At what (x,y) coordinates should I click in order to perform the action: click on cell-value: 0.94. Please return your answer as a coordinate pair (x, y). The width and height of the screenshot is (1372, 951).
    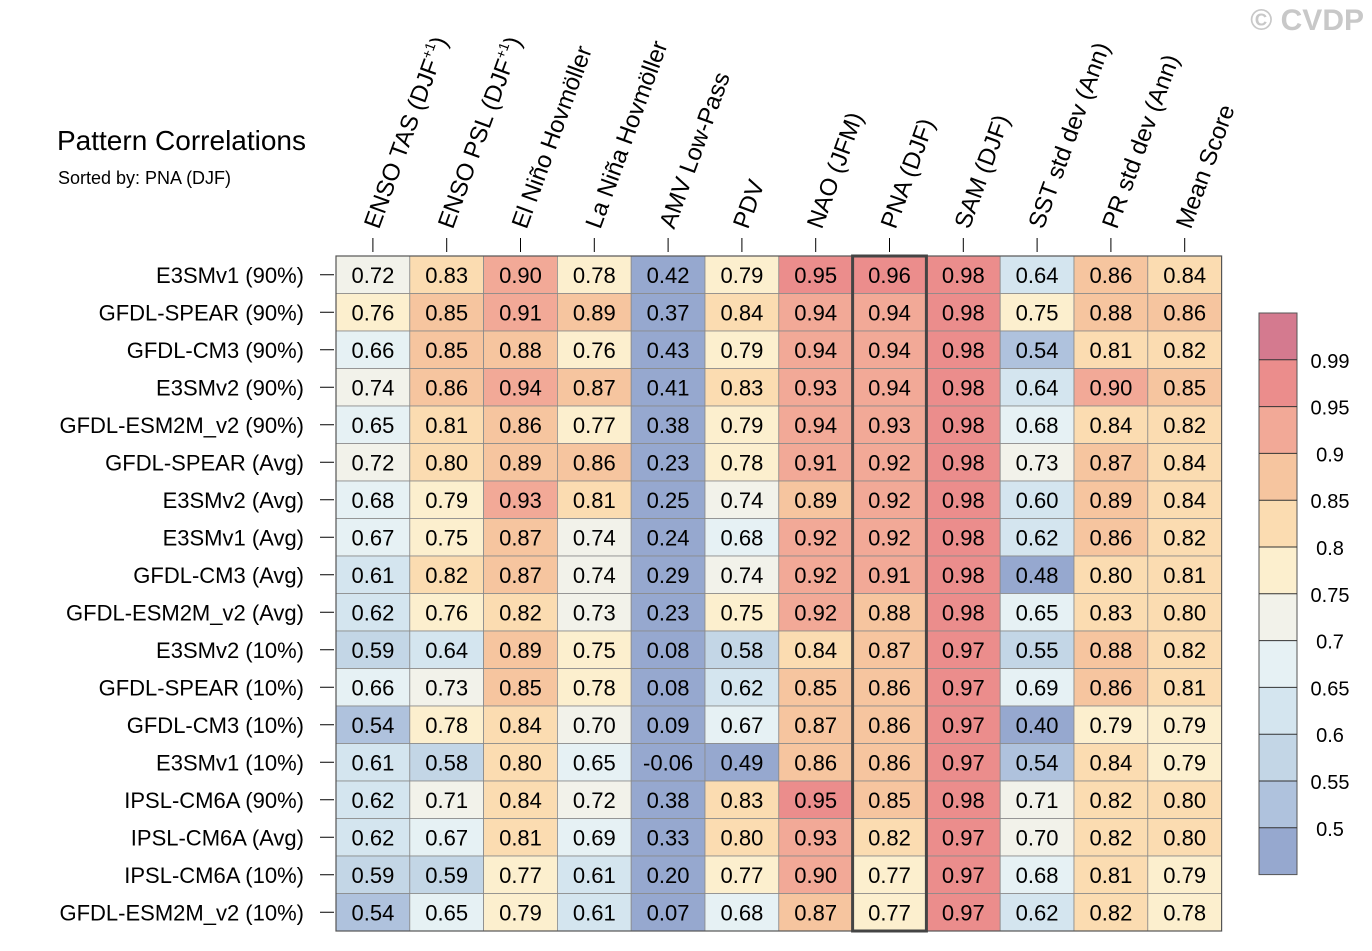
    Looking at the image, I should click on (815, 425).